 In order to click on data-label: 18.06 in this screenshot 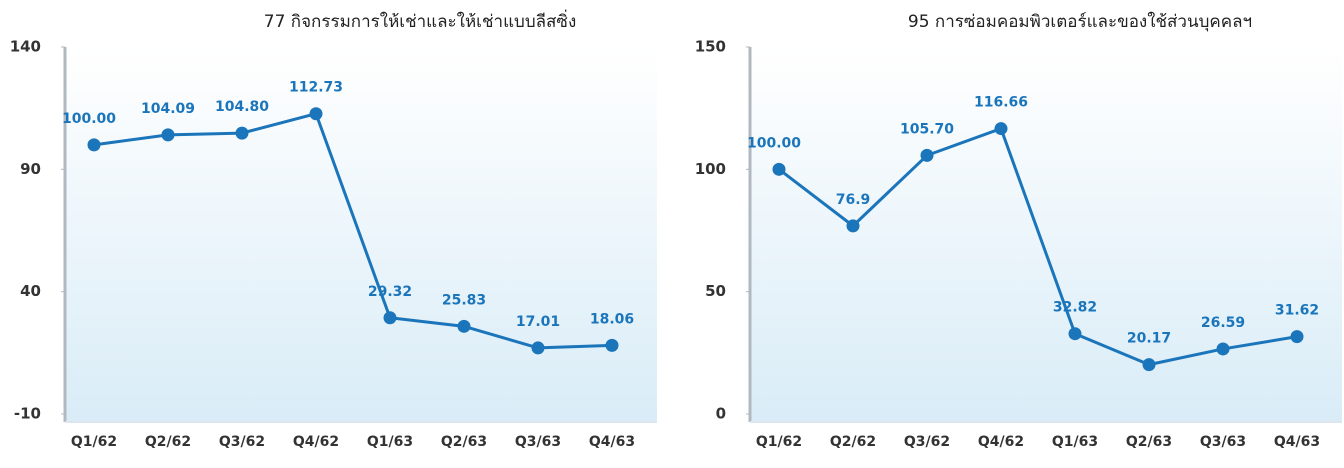, I will do `click(612, 319)`.